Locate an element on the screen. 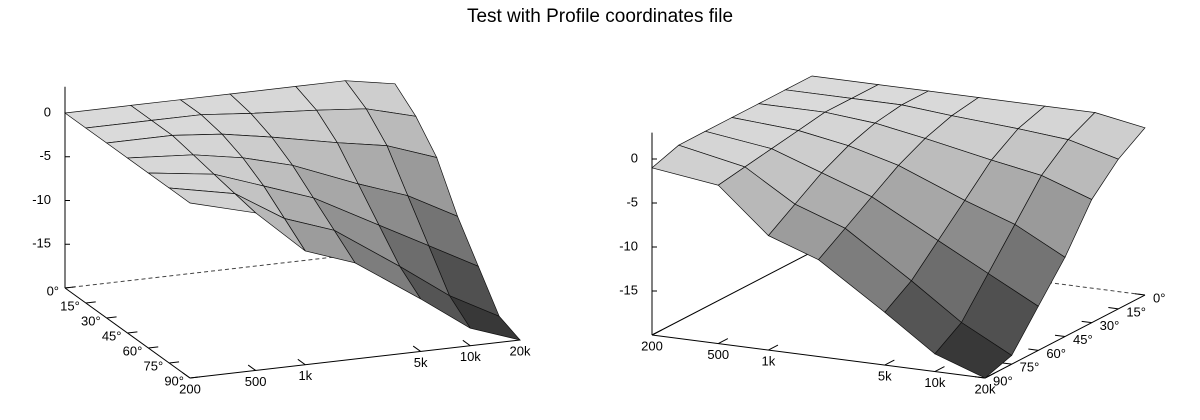 The height and width of the screenshot is (420, 1200). y-axis is located at coordinates (732, 293).